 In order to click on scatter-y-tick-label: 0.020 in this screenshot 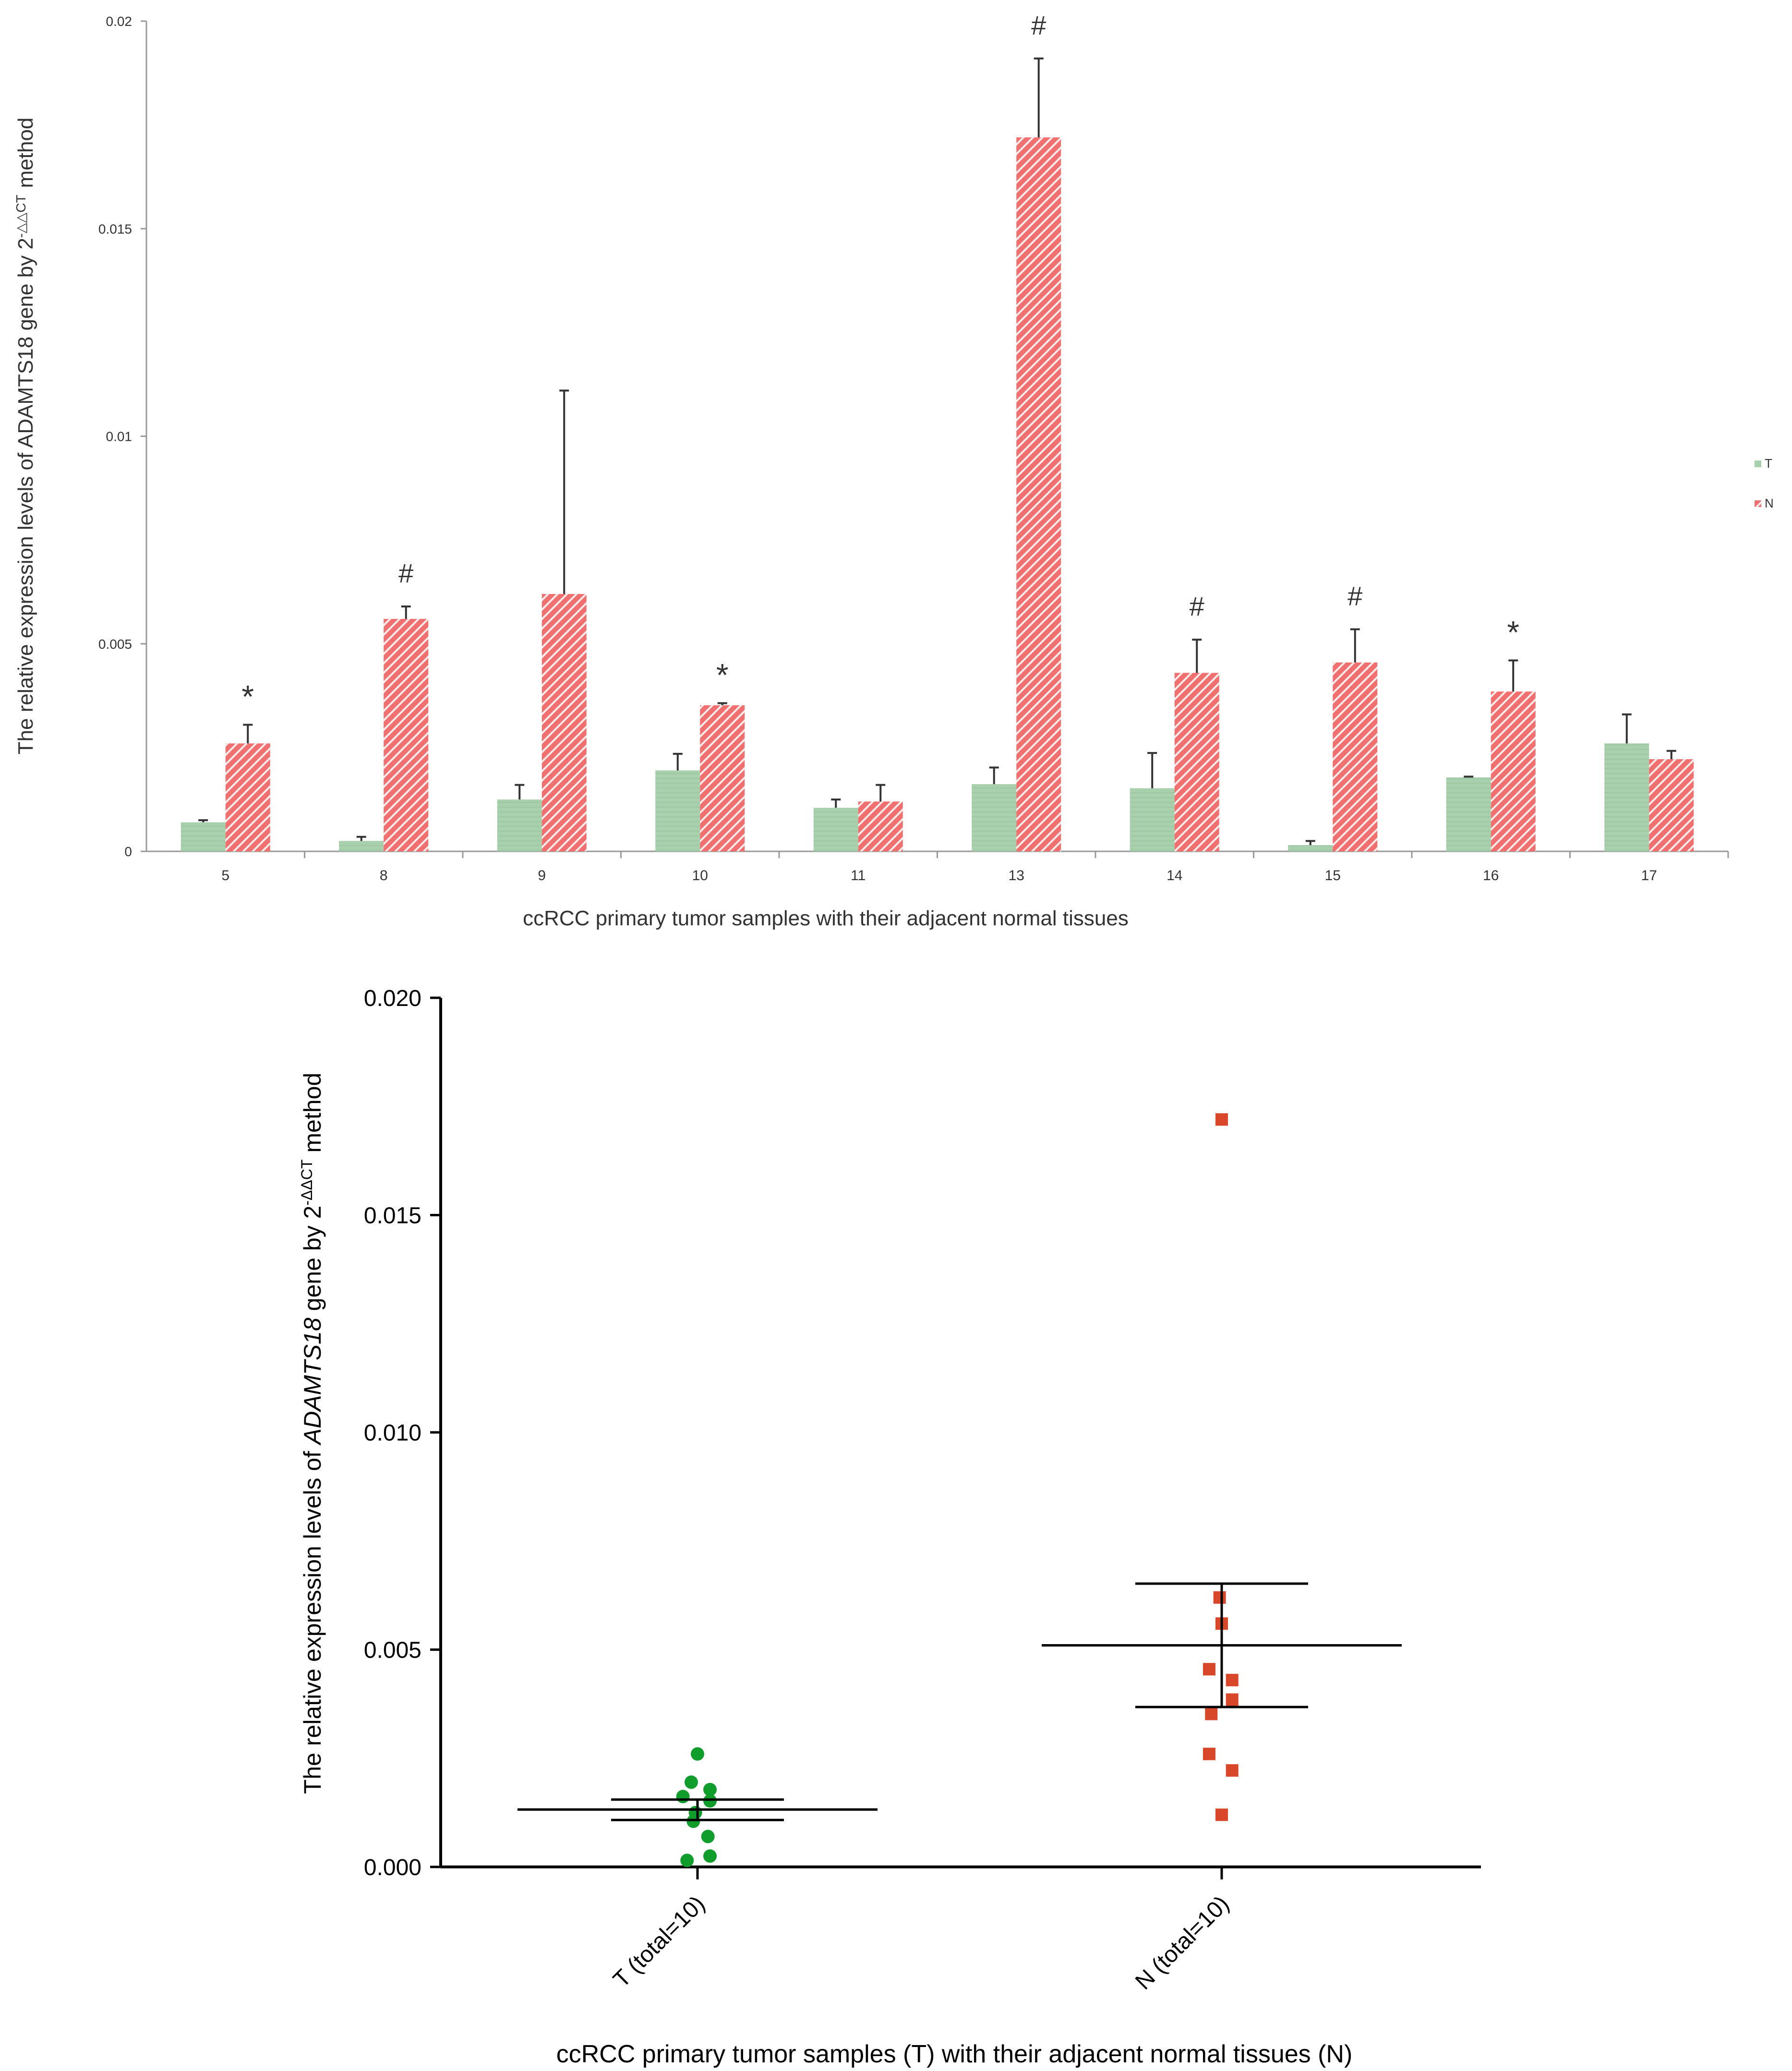, I will do `click(392, 999)`.